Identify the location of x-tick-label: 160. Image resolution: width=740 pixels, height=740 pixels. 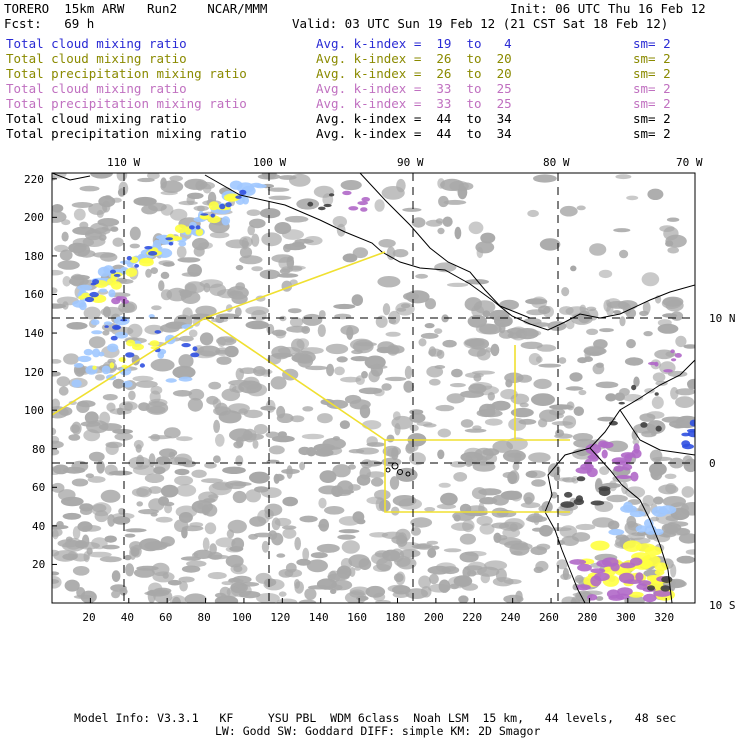
(357, 617).